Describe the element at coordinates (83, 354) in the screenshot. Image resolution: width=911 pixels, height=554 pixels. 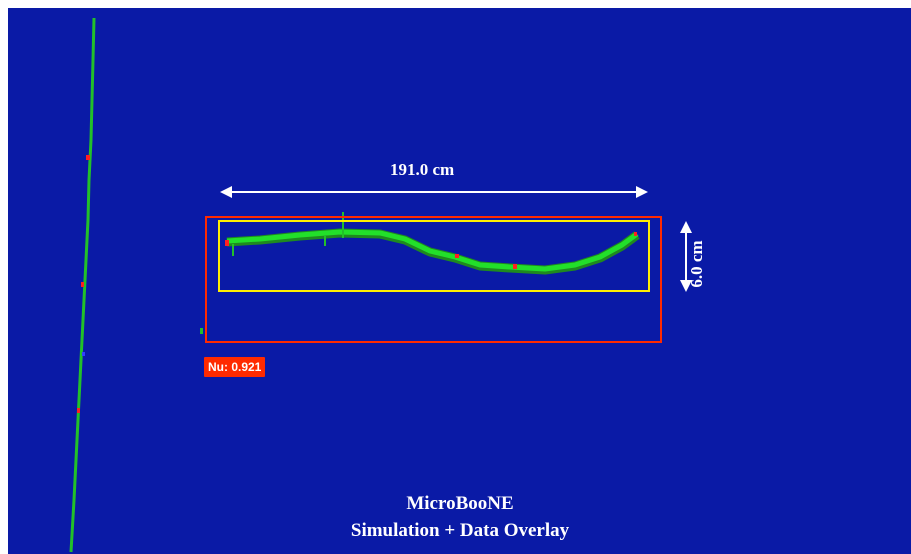
I see `cosmic-hit-blue` at that location.